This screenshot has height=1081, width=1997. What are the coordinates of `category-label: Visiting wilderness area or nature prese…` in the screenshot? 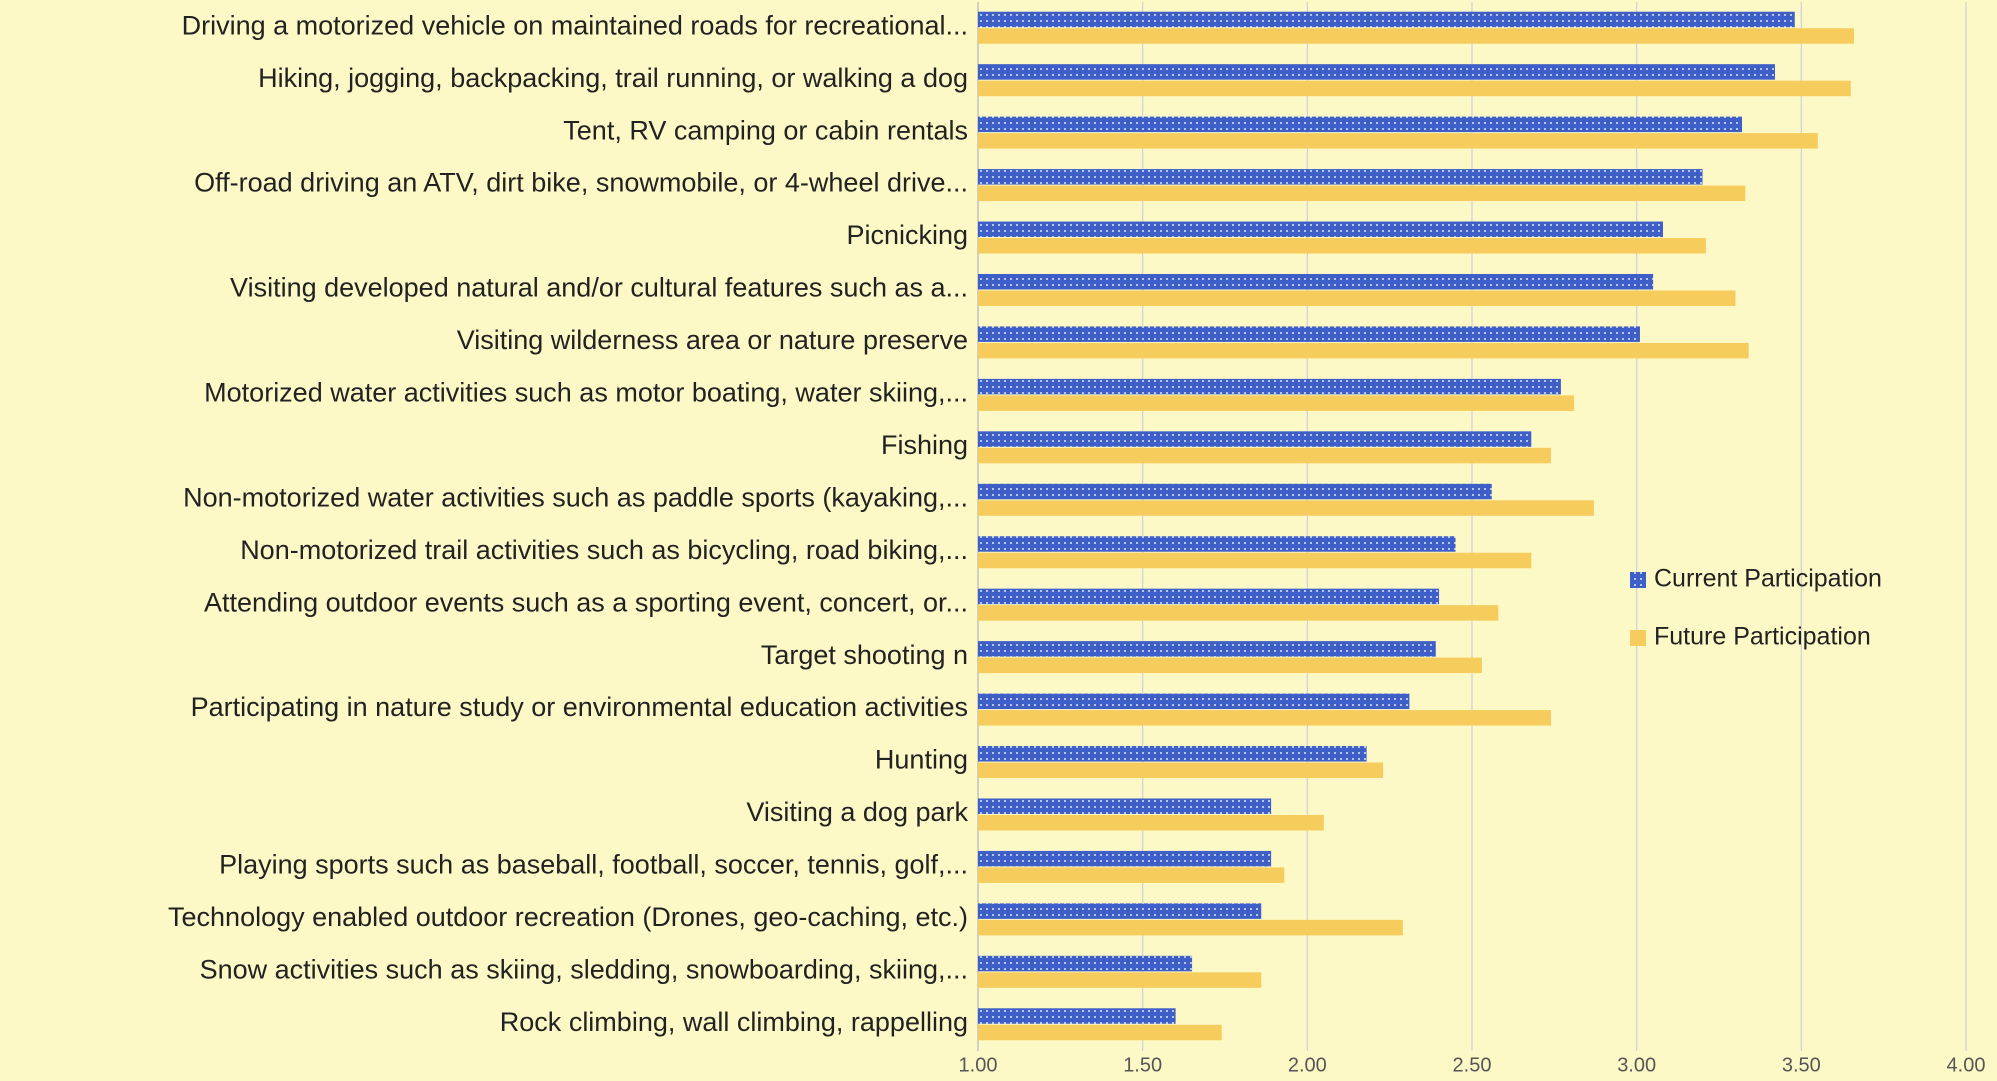 It's located at (712, 340).